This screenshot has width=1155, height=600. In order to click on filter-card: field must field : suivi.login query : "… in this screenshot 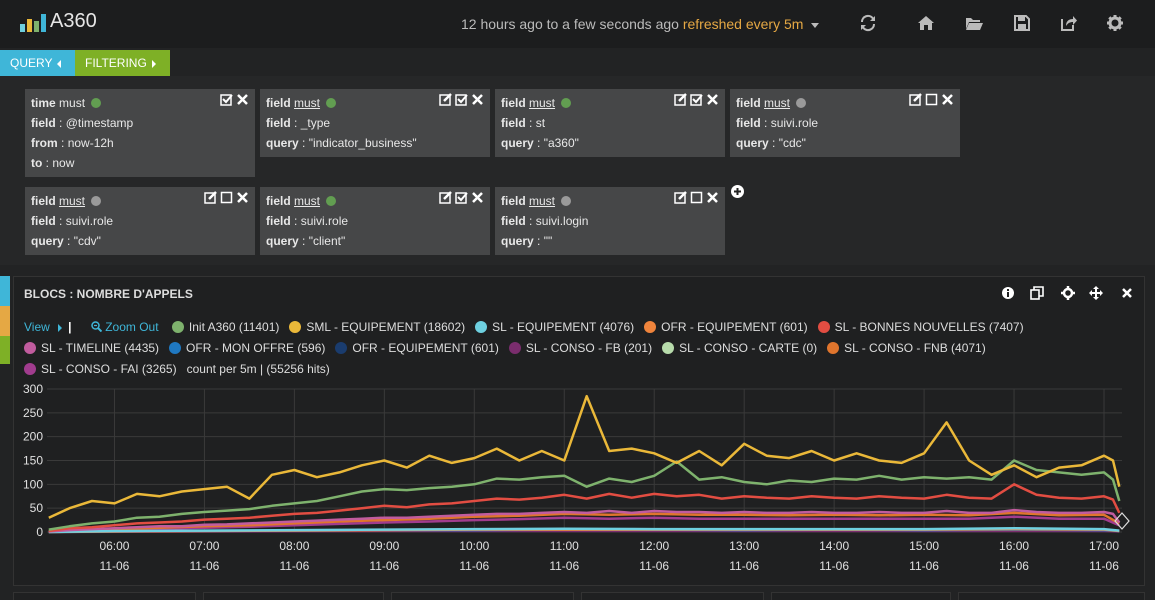, I will do `click(610, 221)`.